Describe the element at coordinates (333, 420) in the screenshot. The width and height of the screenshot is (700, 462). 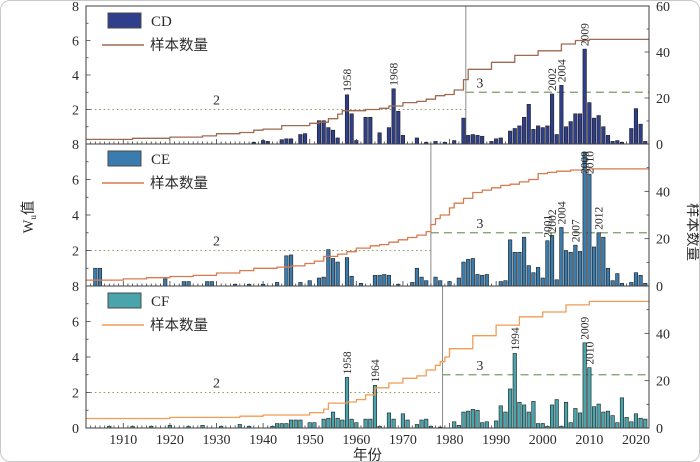
I see `bar-CF-1955` at that location.